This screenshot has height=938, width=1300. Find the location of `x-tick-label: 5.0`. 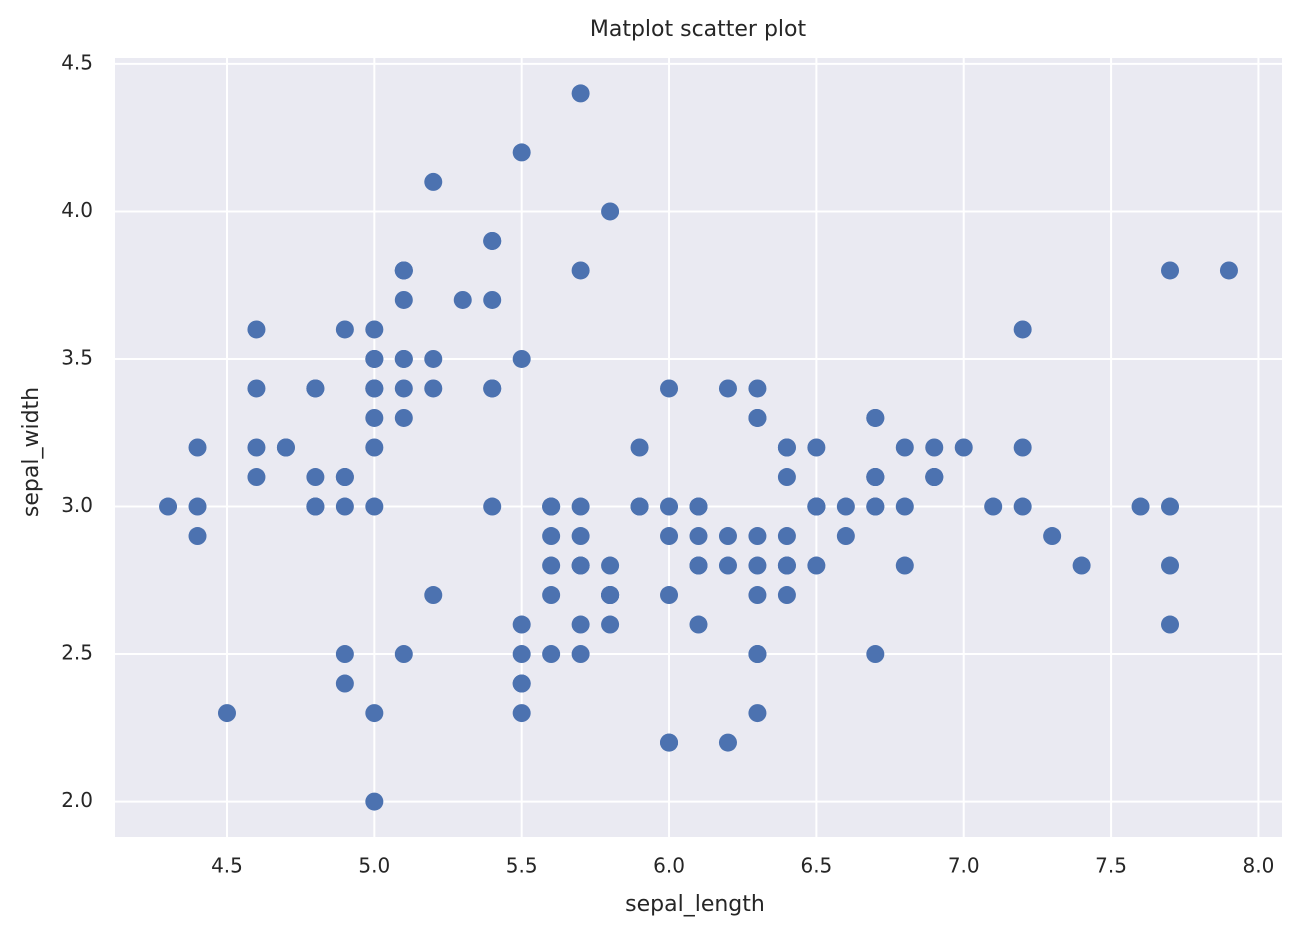

x-tick-label: 5.0 is located at coordinates (374, 866).